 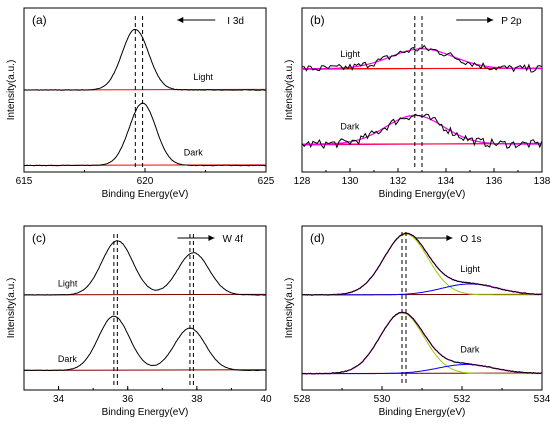 I want to click on x-tick-label: 40, so click(x=266, y=399).